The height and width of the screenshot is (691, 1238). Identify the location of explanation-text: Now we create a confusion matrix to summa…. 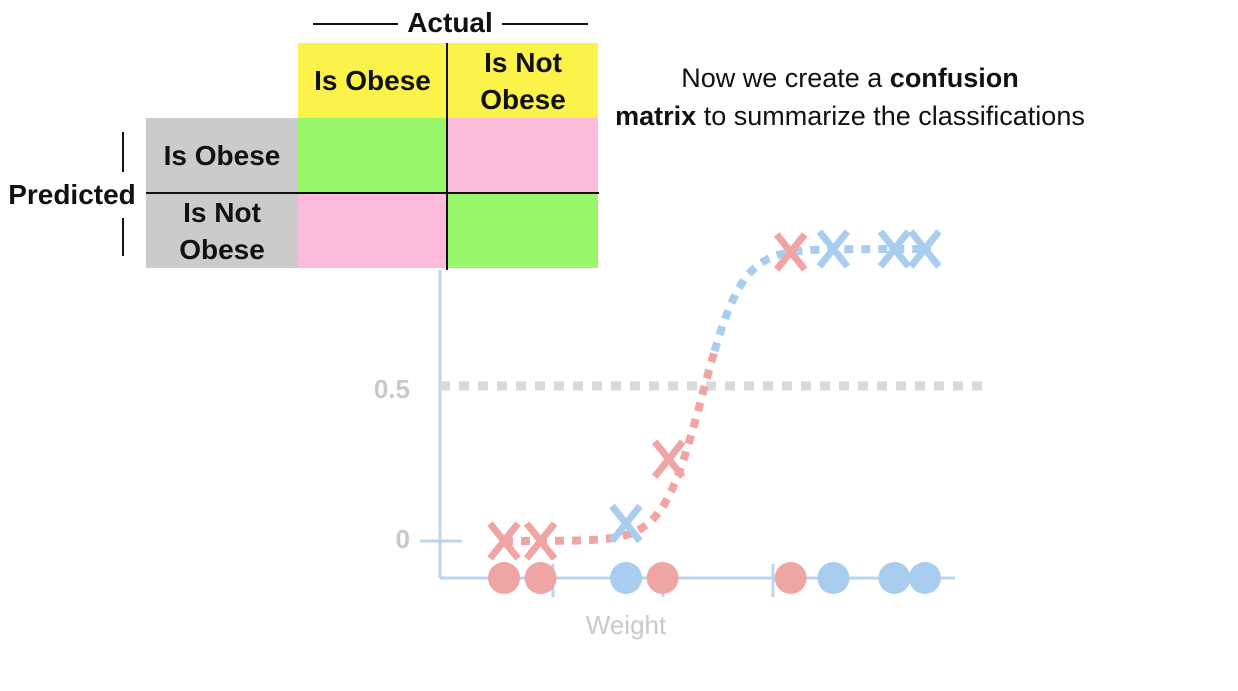
(850, 97).